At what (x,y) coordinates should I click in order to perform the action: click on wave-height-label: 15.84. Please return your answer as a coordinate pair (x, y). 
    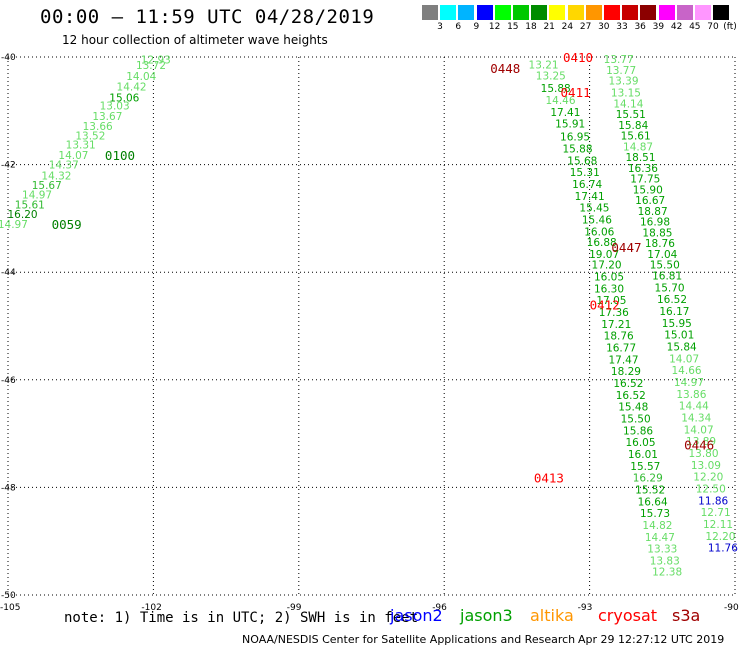
    Looking at the image, I should click on (633, 126).